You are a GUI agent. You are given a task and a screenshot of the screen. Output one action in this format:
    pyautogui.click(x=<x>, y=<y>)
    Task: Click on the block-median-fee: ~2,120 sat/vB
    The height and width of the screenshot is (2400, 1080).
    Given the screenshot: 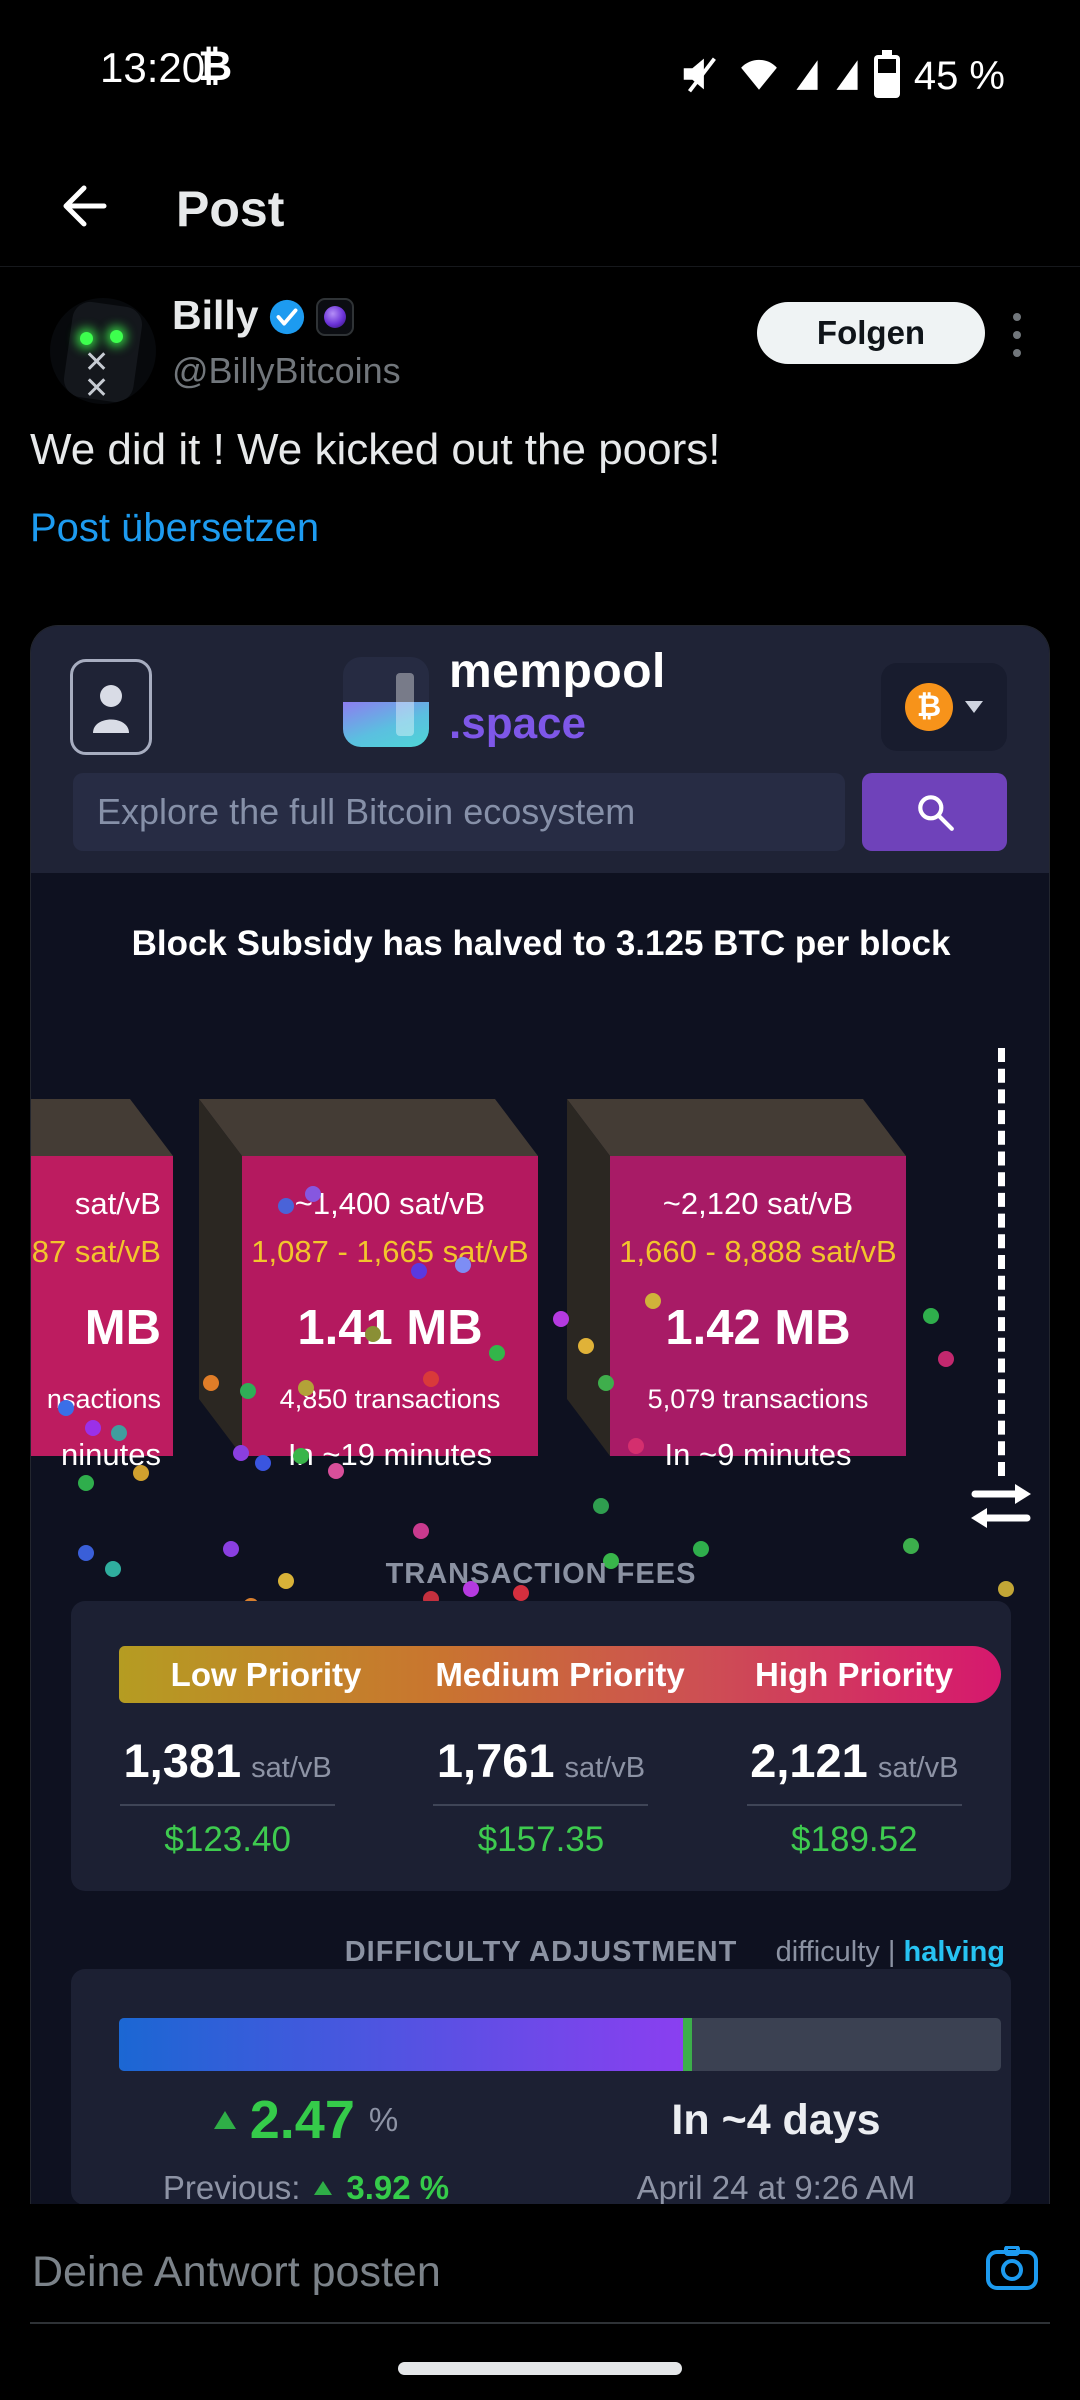 What is the action you would take?
    pyautogui.click(x=758, y=1203)
    